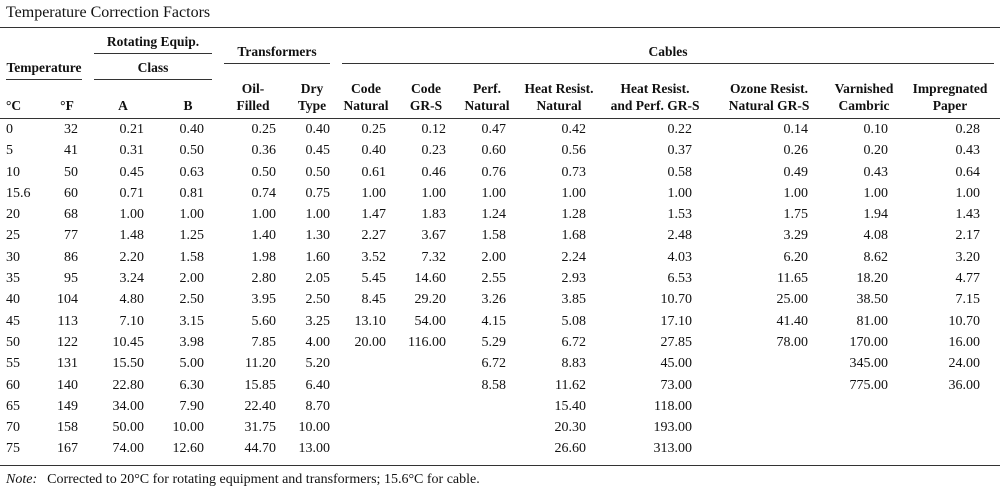 The height and width of the screenshot is (498, 1000). Describe the element at coordinates (796, 215) in the screenshot. I see `table-cell: 1.75` at that location.